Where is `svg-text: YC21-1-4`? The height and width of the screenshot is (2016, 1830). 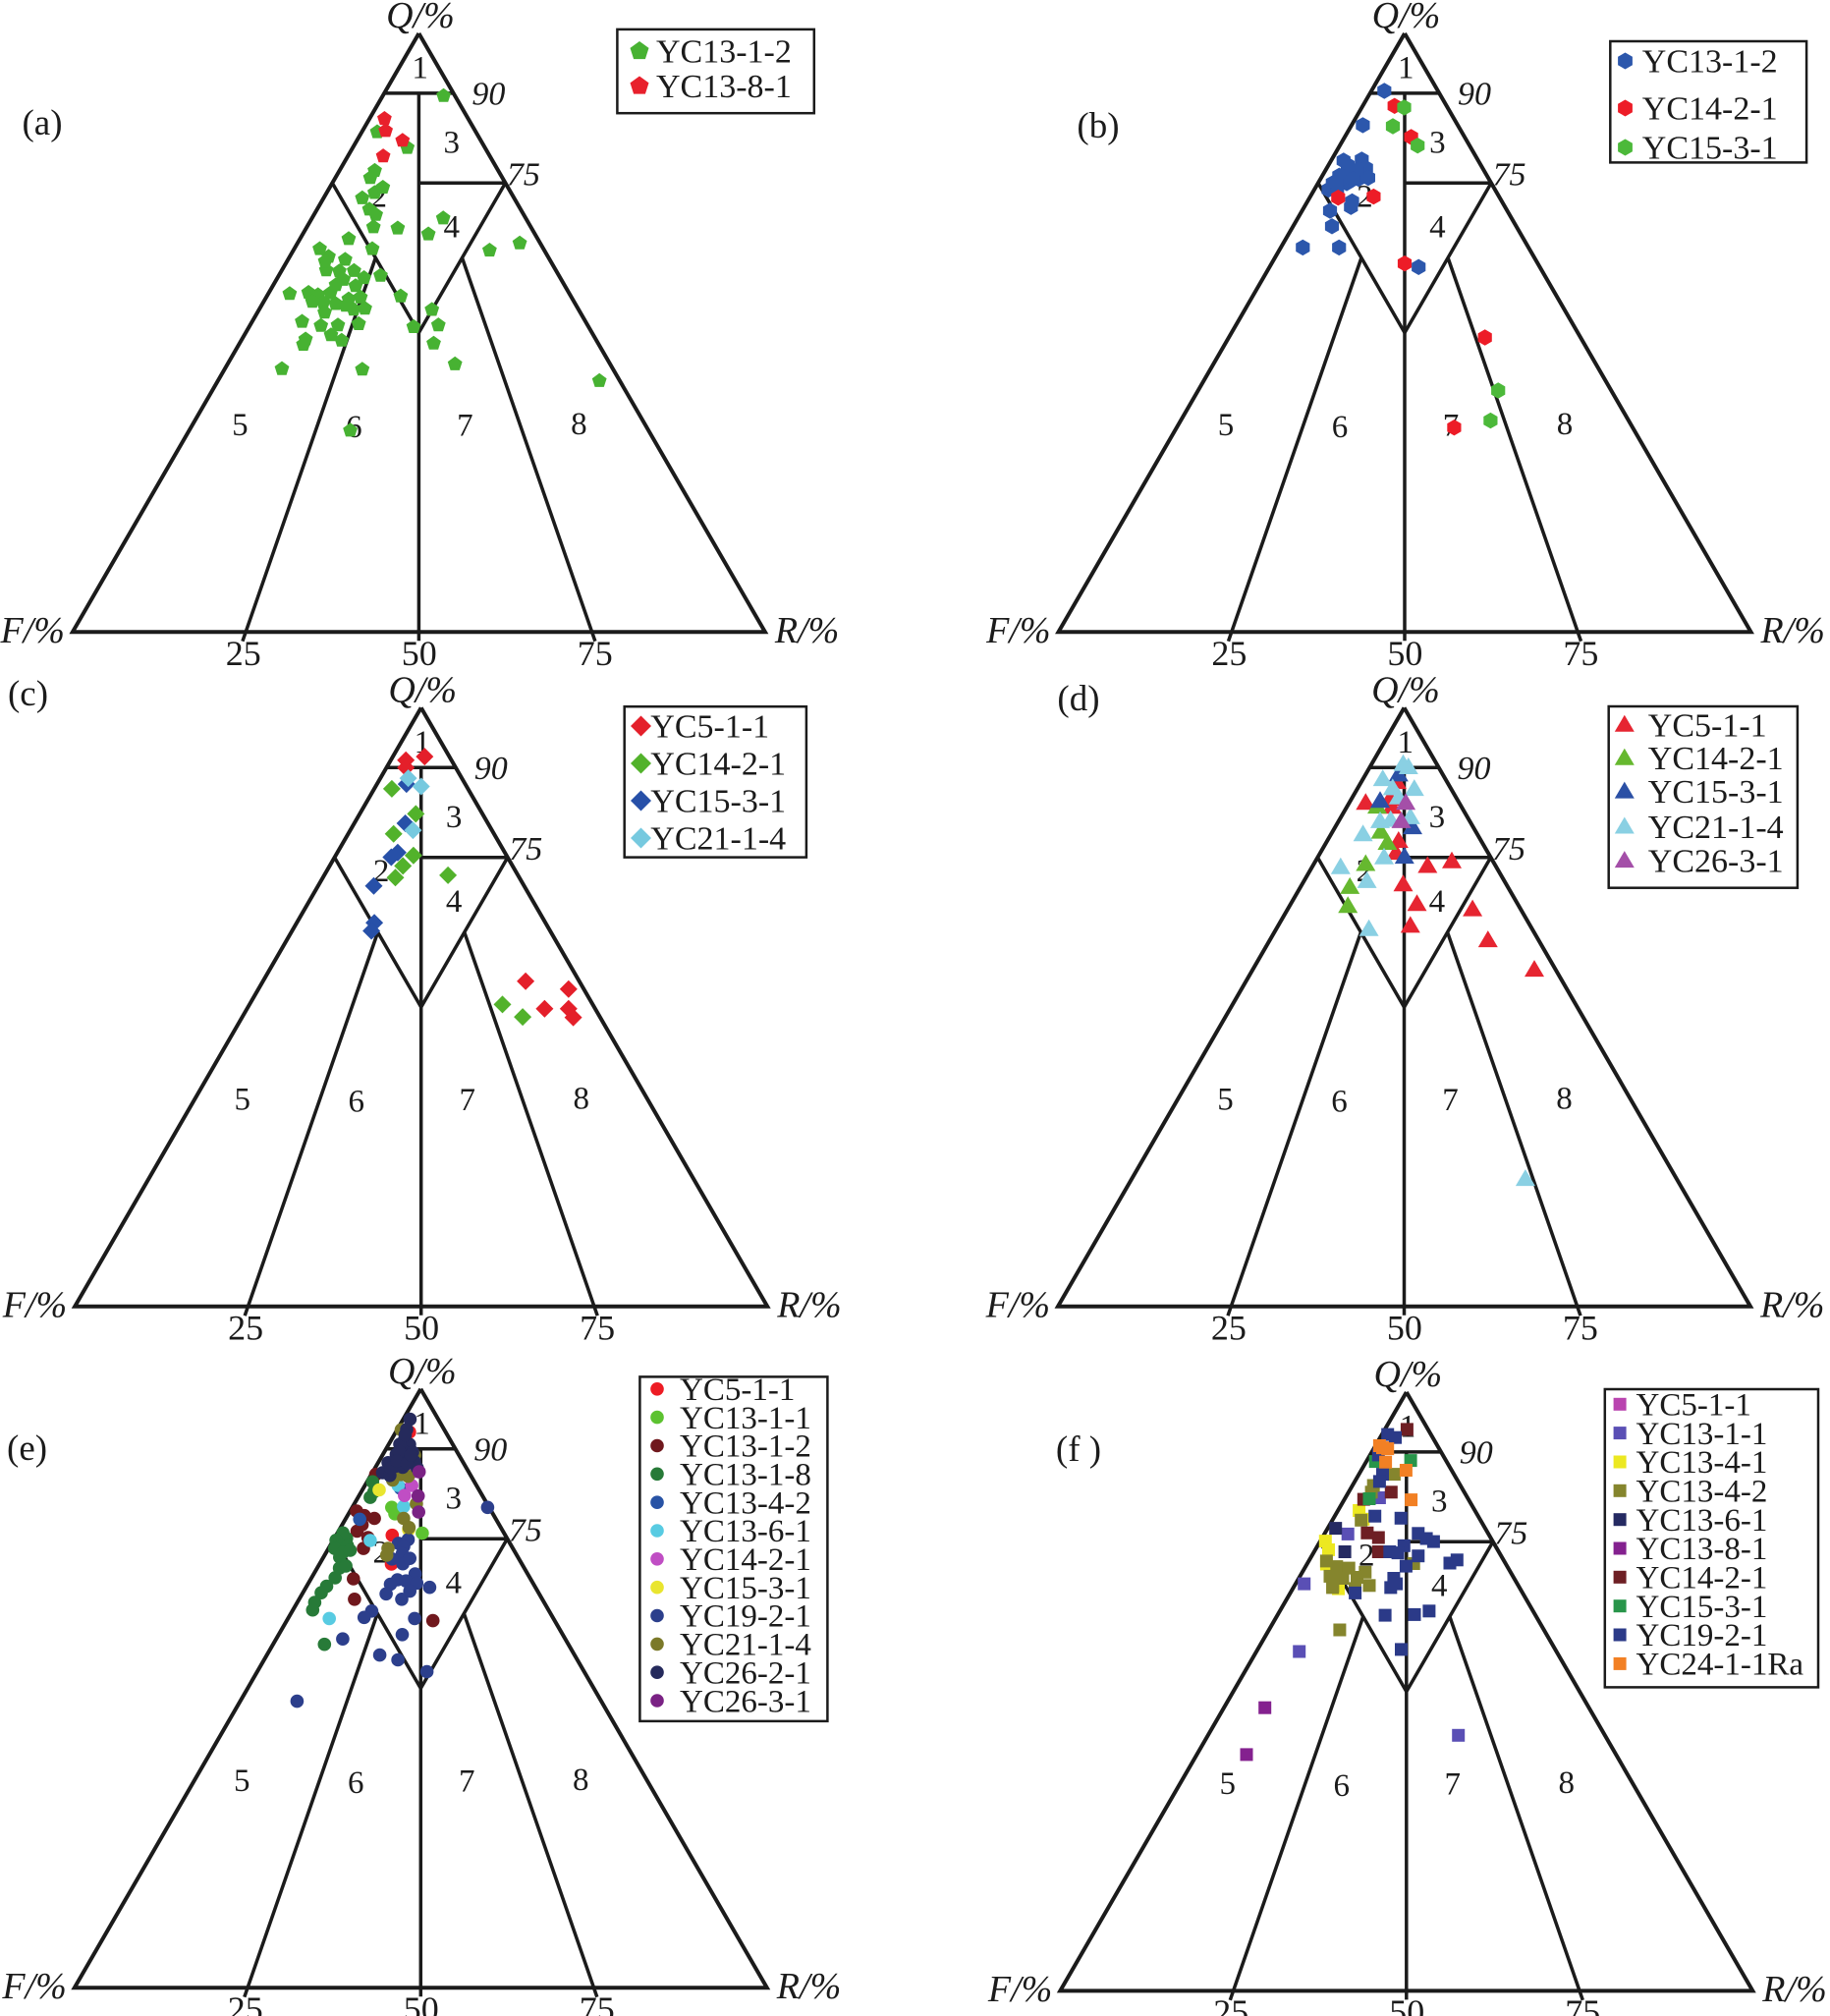
svg-text: YC21-1-4 is located at coordinates (745, 1645).